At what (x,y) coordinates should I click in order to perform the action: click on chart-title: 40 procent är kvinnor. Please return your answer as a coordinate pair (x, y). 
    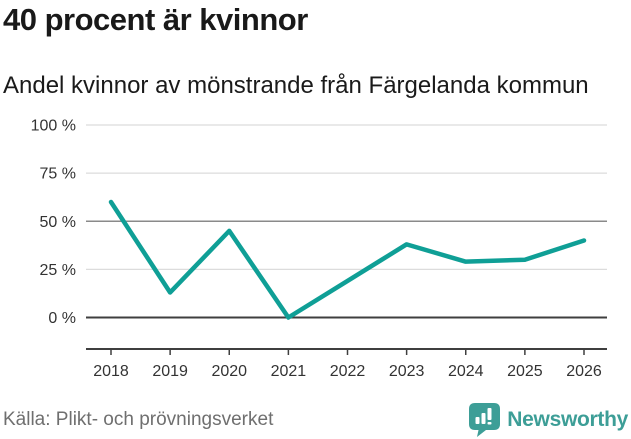
    Looking at the image, I should click on (155, 19).